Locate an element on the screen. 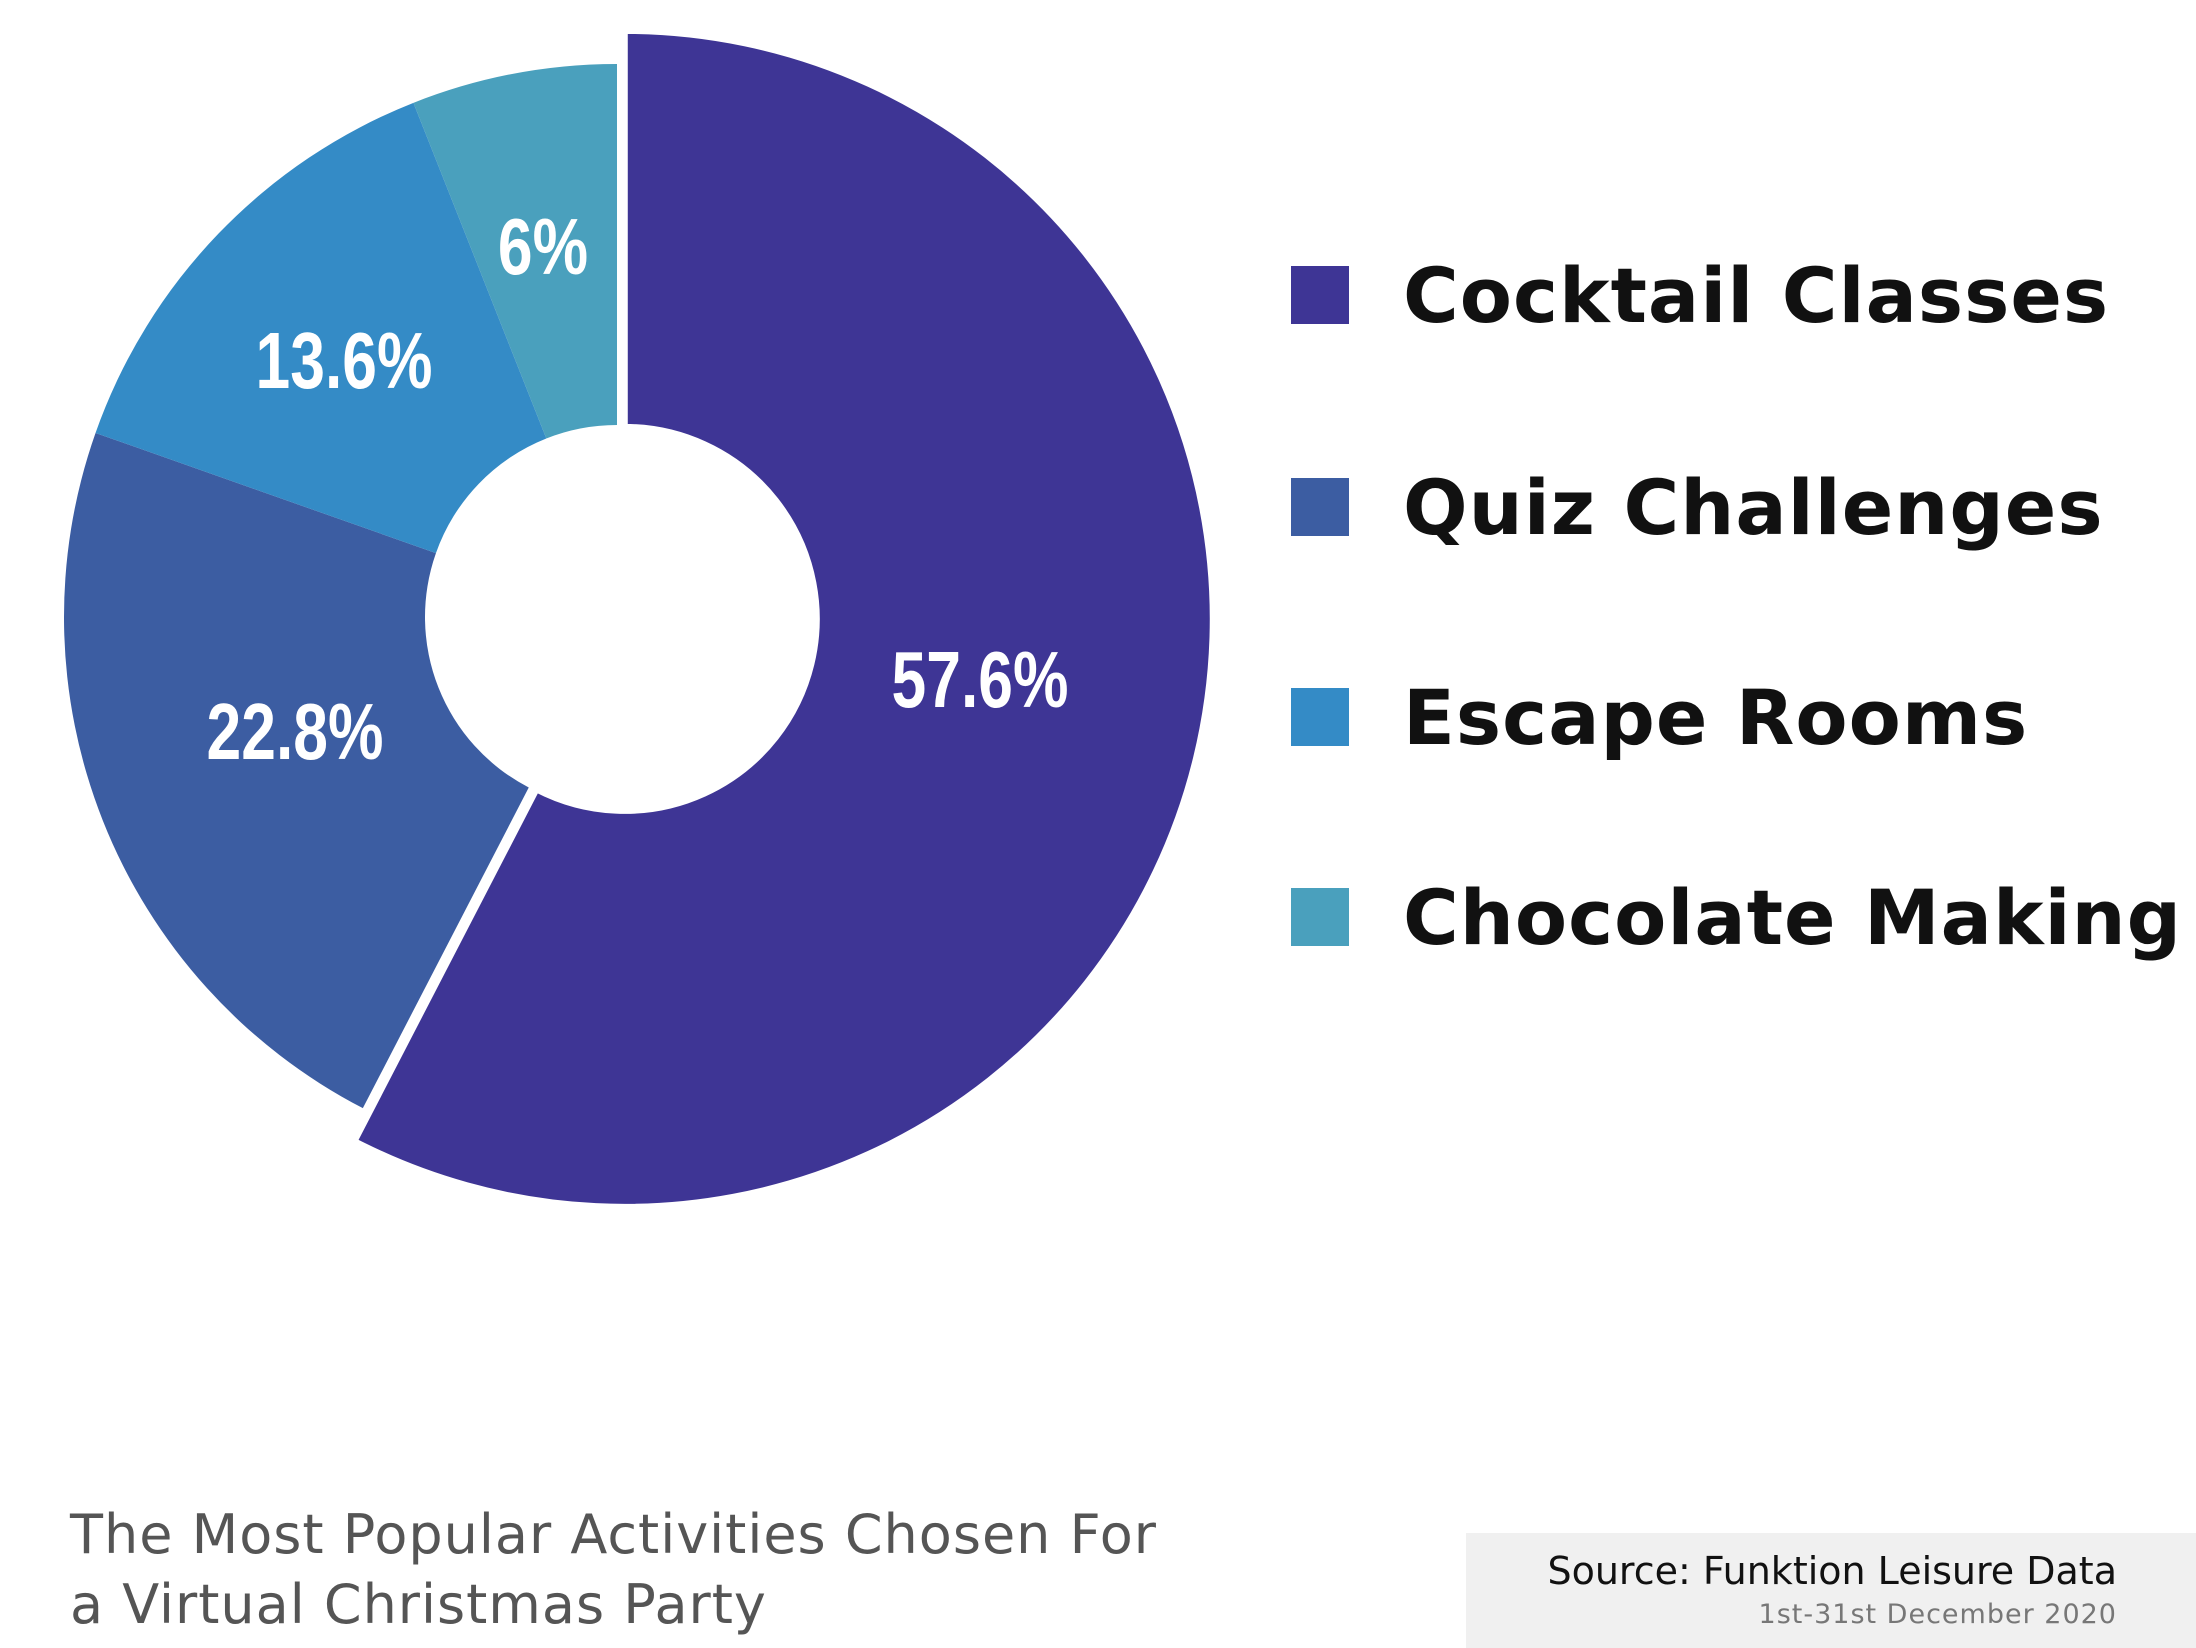  legend-item-escape-rooms: Escape Rooms is located at coordinates (1659, 717).